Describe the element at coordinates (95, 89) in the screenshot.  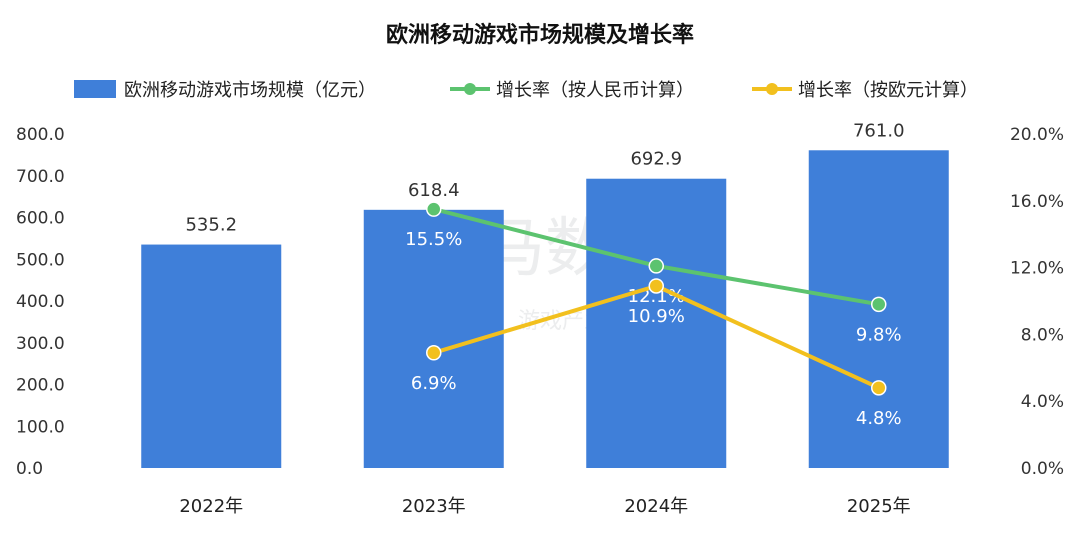
I see `legend-swatch-bar` at that location.